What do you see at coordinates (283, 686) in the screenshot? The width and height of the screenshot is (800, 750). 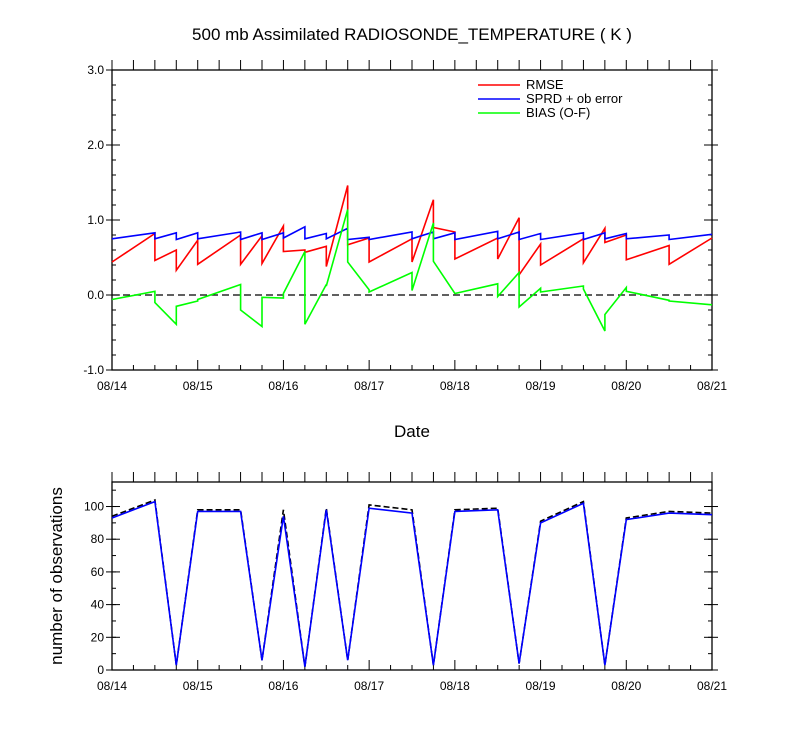 I see `bottom-x-tick-label: 08/16` at bounding box center [283, 686].